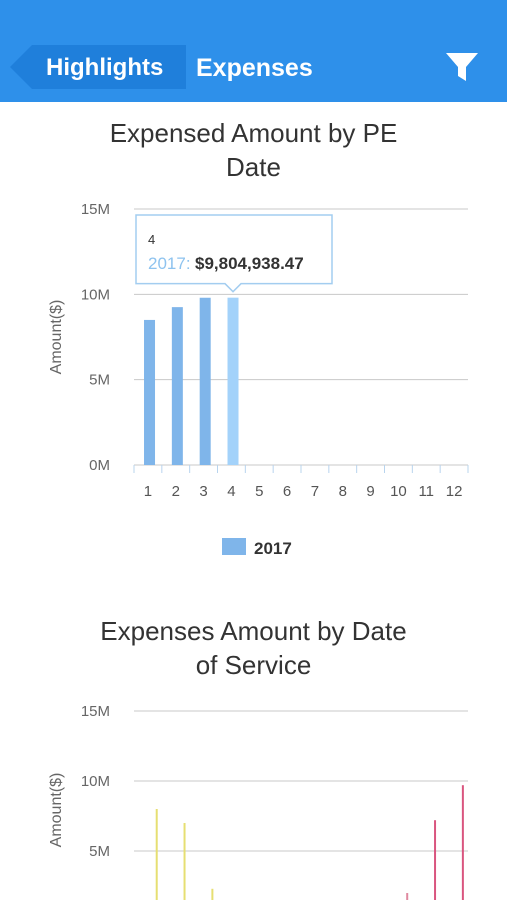 The width and height of the screenshot is (507, 900). I want to click on x-tick-label: 11, so click(426, 491).